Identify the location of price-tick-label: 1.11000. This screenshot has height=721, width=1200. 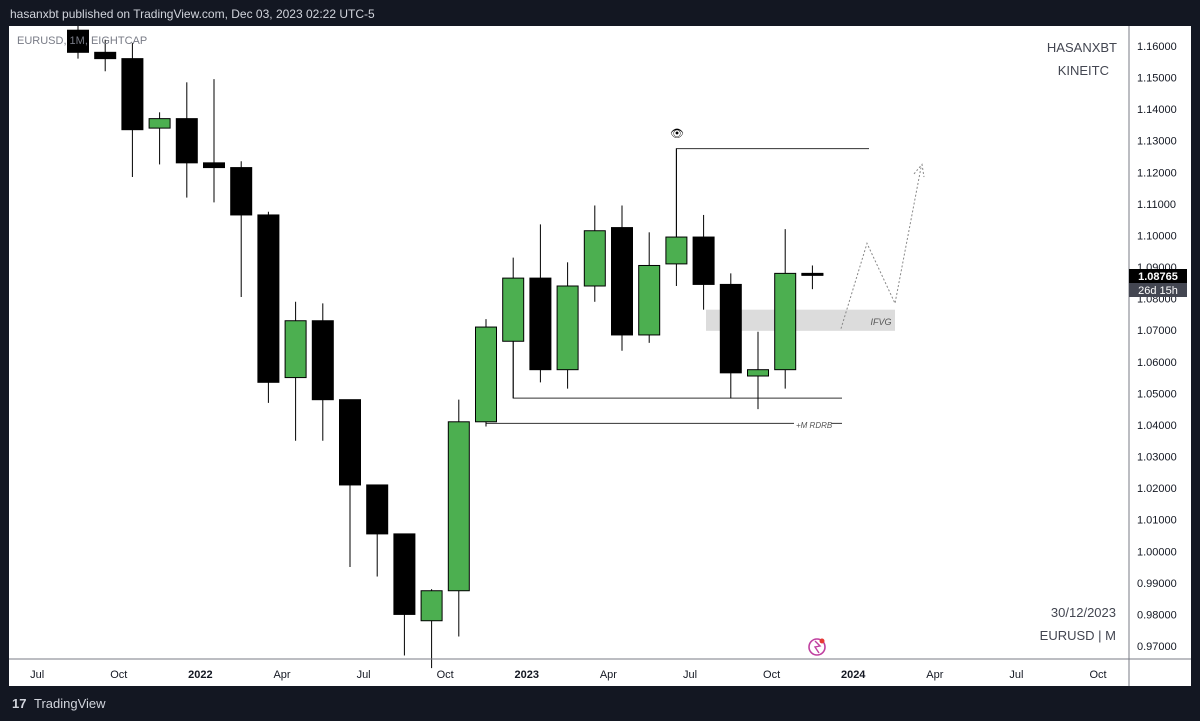
(1156, 205).